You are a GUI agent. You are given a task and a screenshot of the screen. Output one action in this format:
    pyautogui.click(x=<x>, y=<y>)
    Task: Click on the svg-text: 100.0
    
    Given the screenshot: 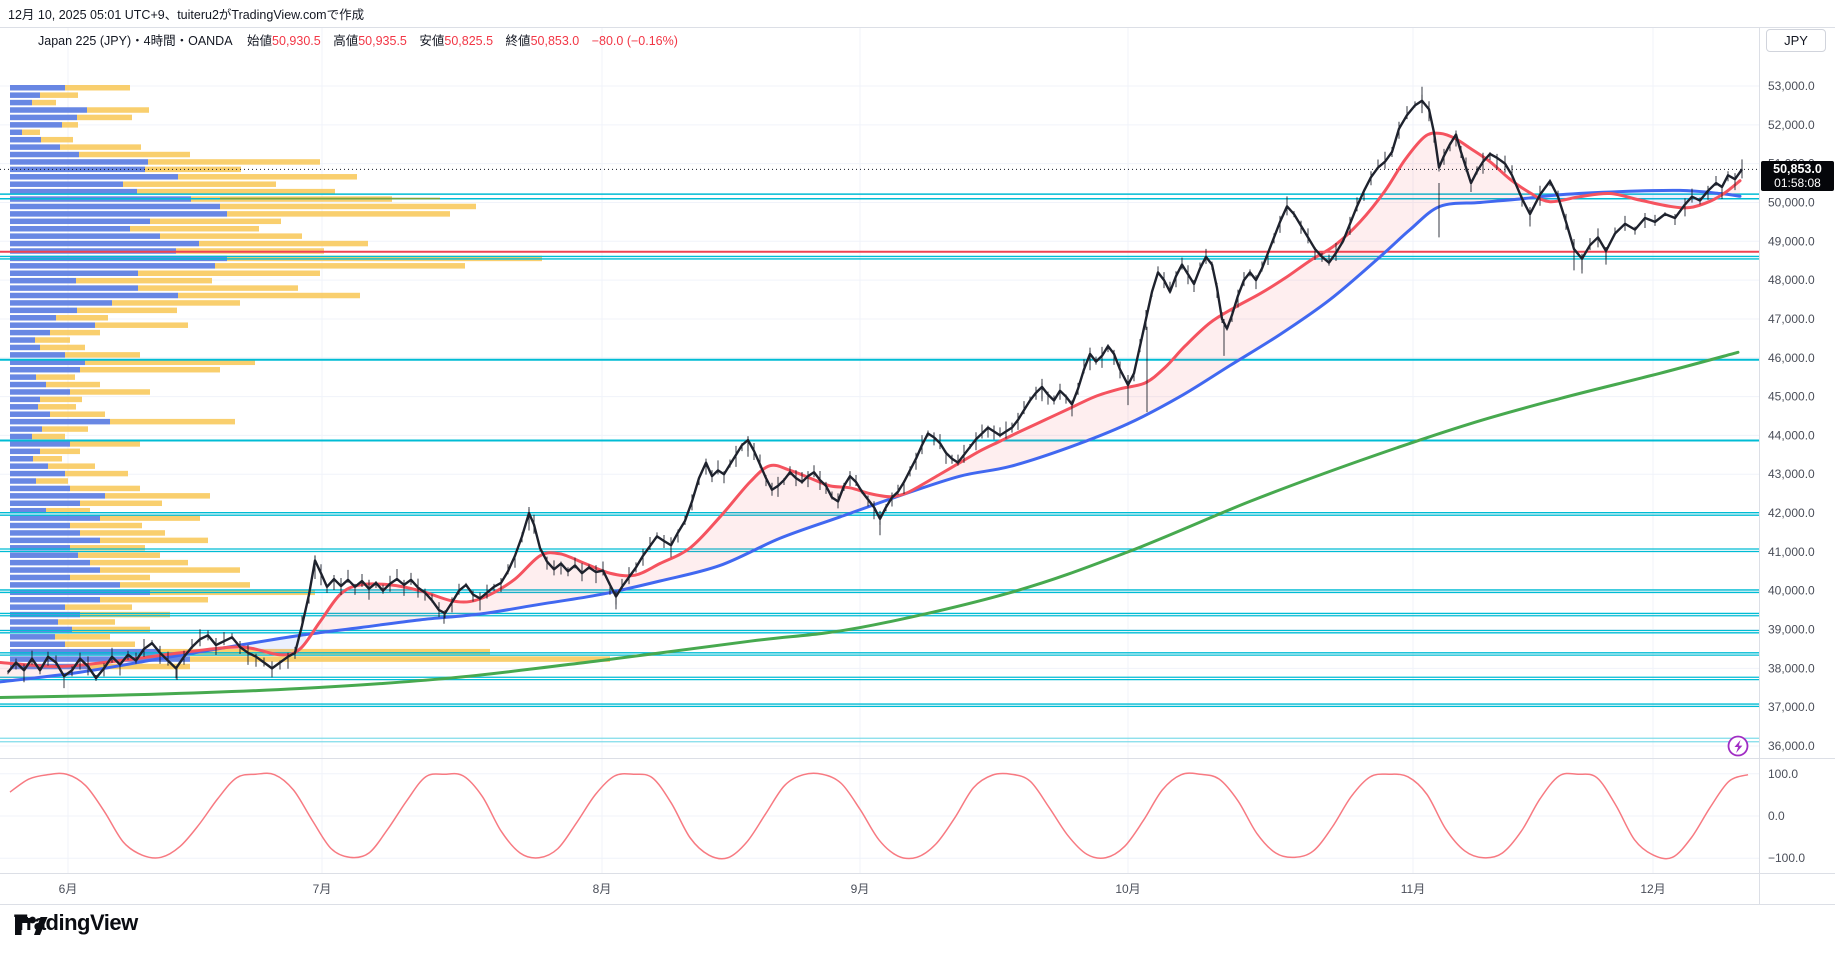 What is the action you would take?
    pyautogui.click(x=1783, y=774)
    